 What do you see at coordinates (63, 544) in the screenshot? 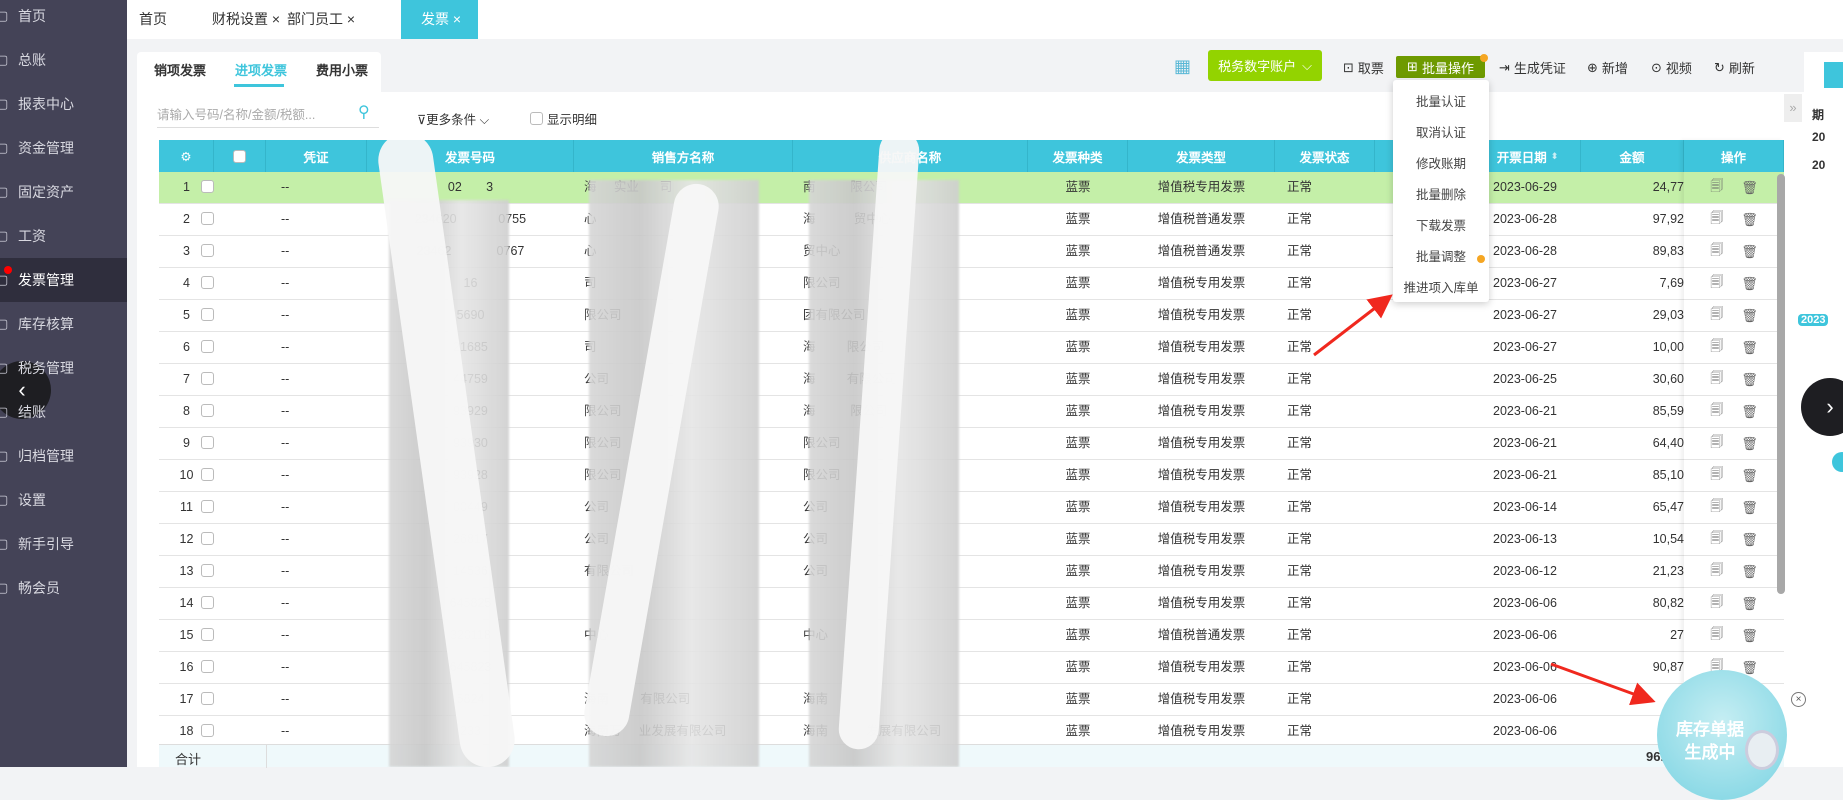
I see `sidebar-item: ▢ 新手引导` at bounding box center [63, 544].